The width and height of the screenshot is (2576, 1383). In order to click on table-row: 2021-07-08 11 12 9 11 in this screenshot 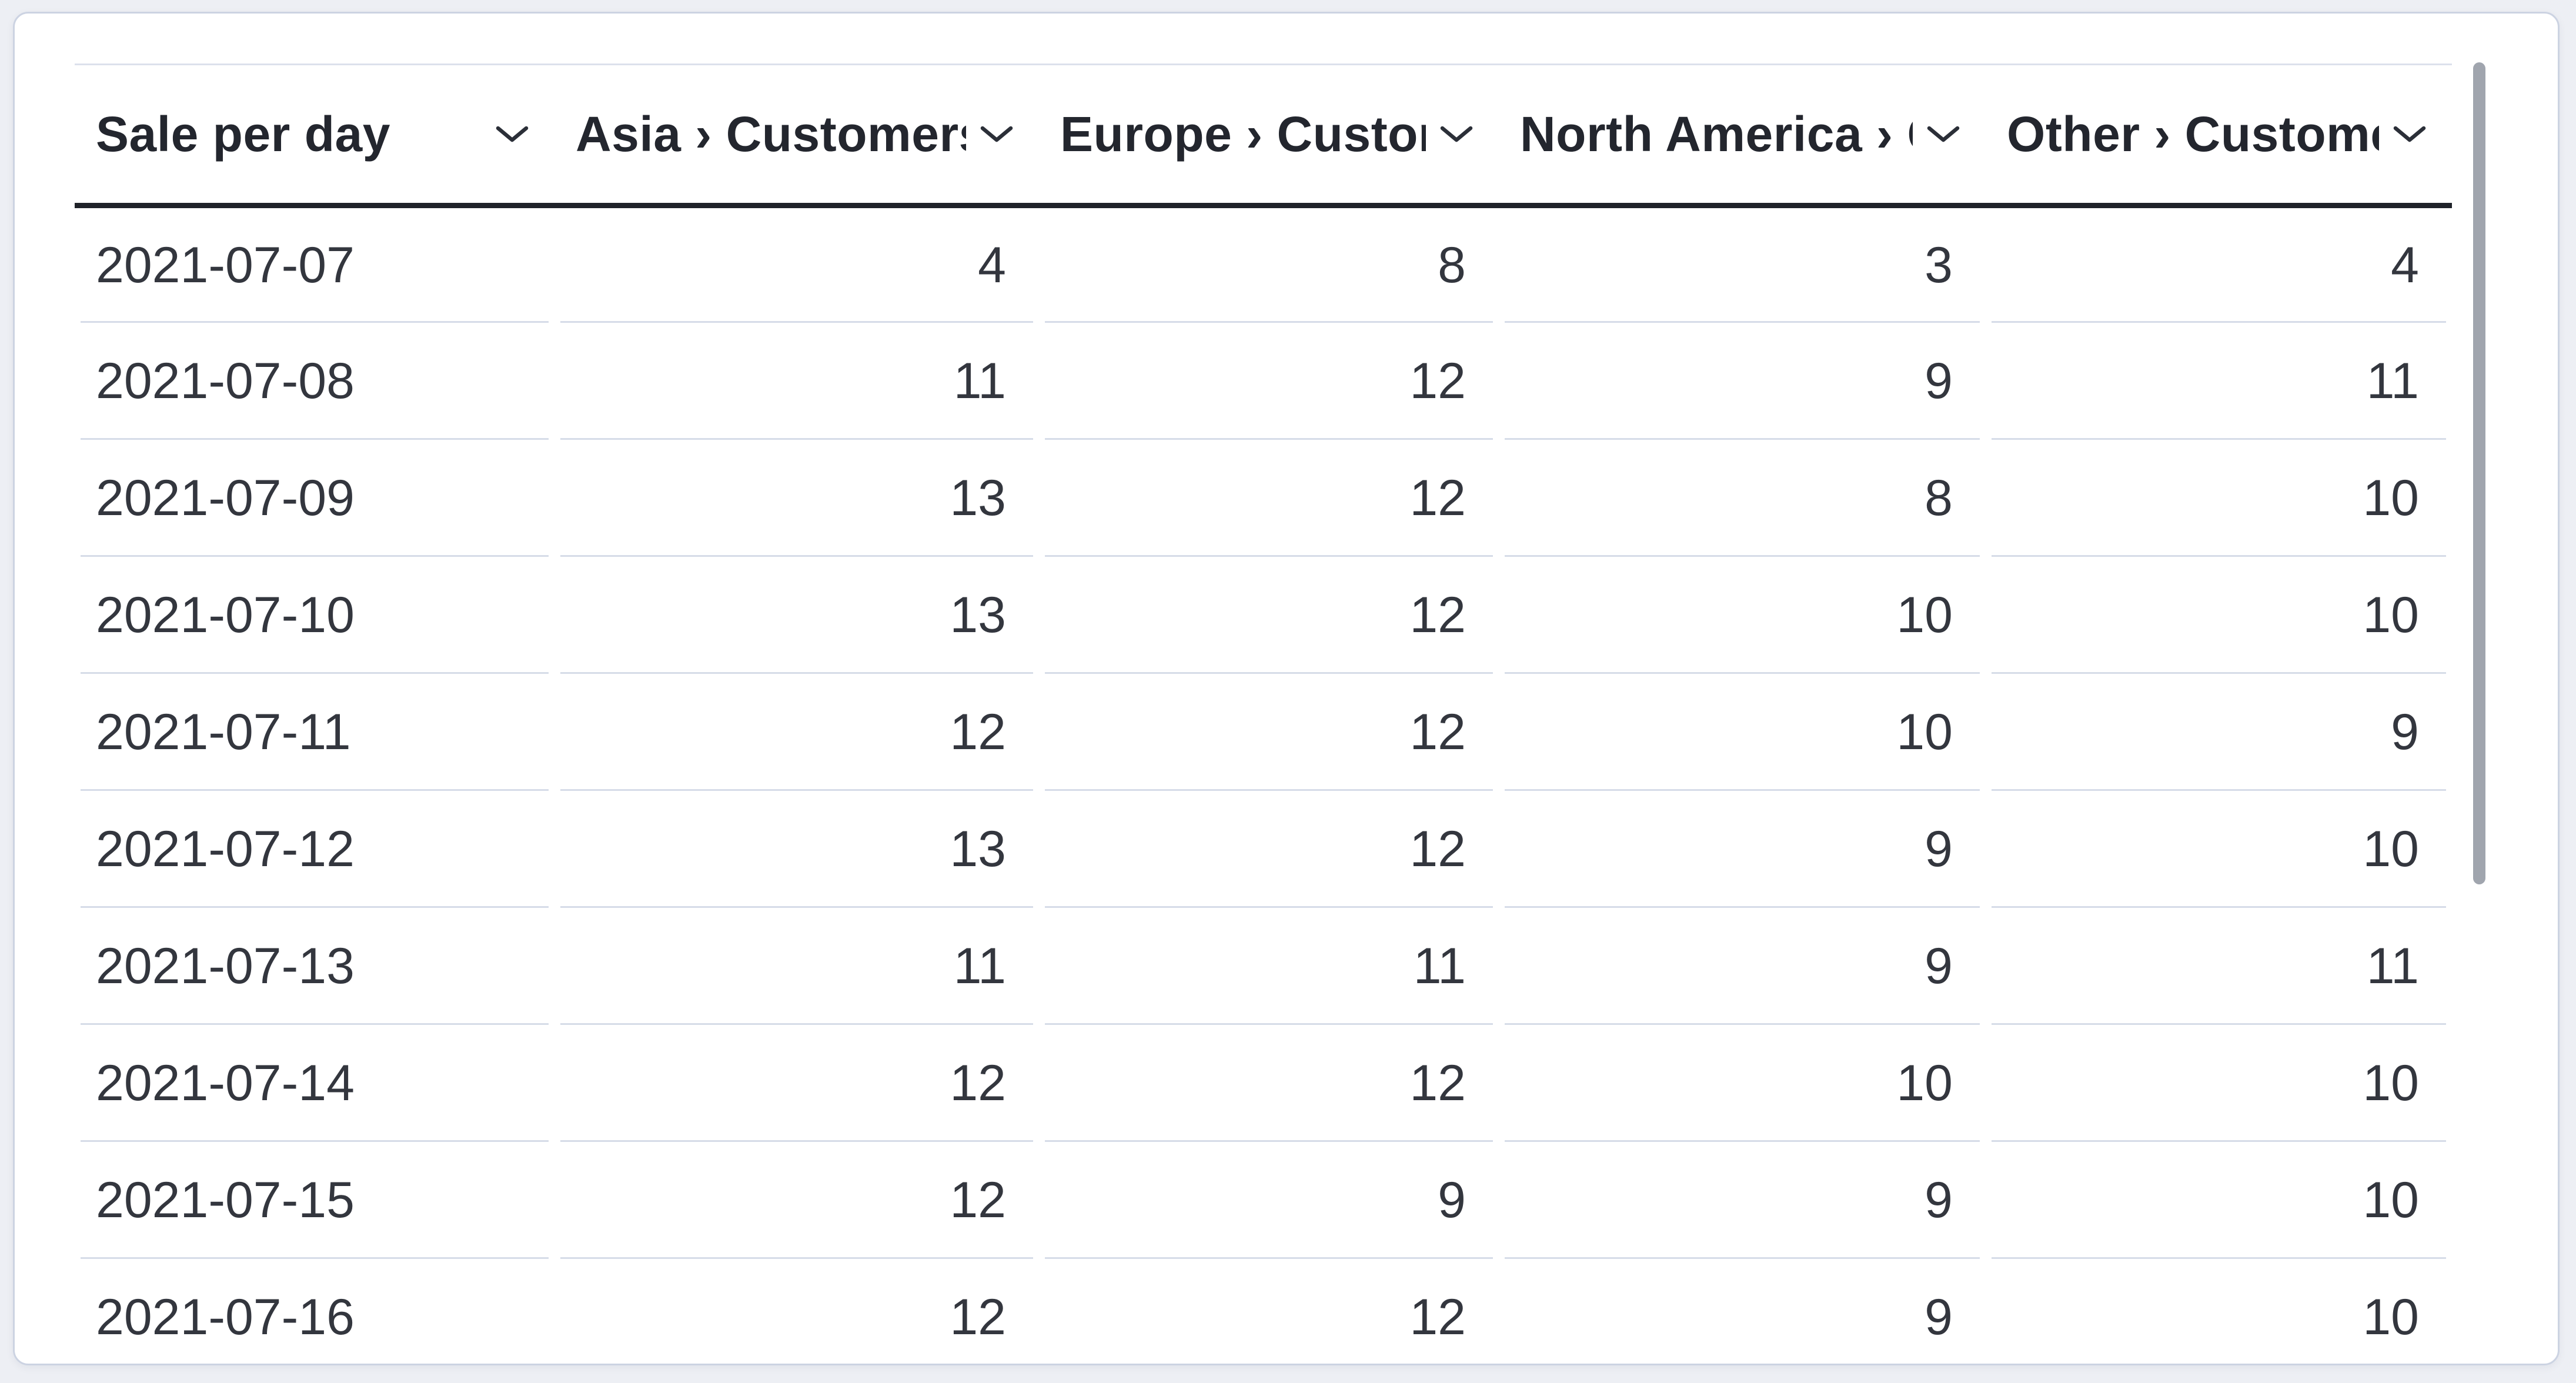, I will do `click(1263, 381)`.